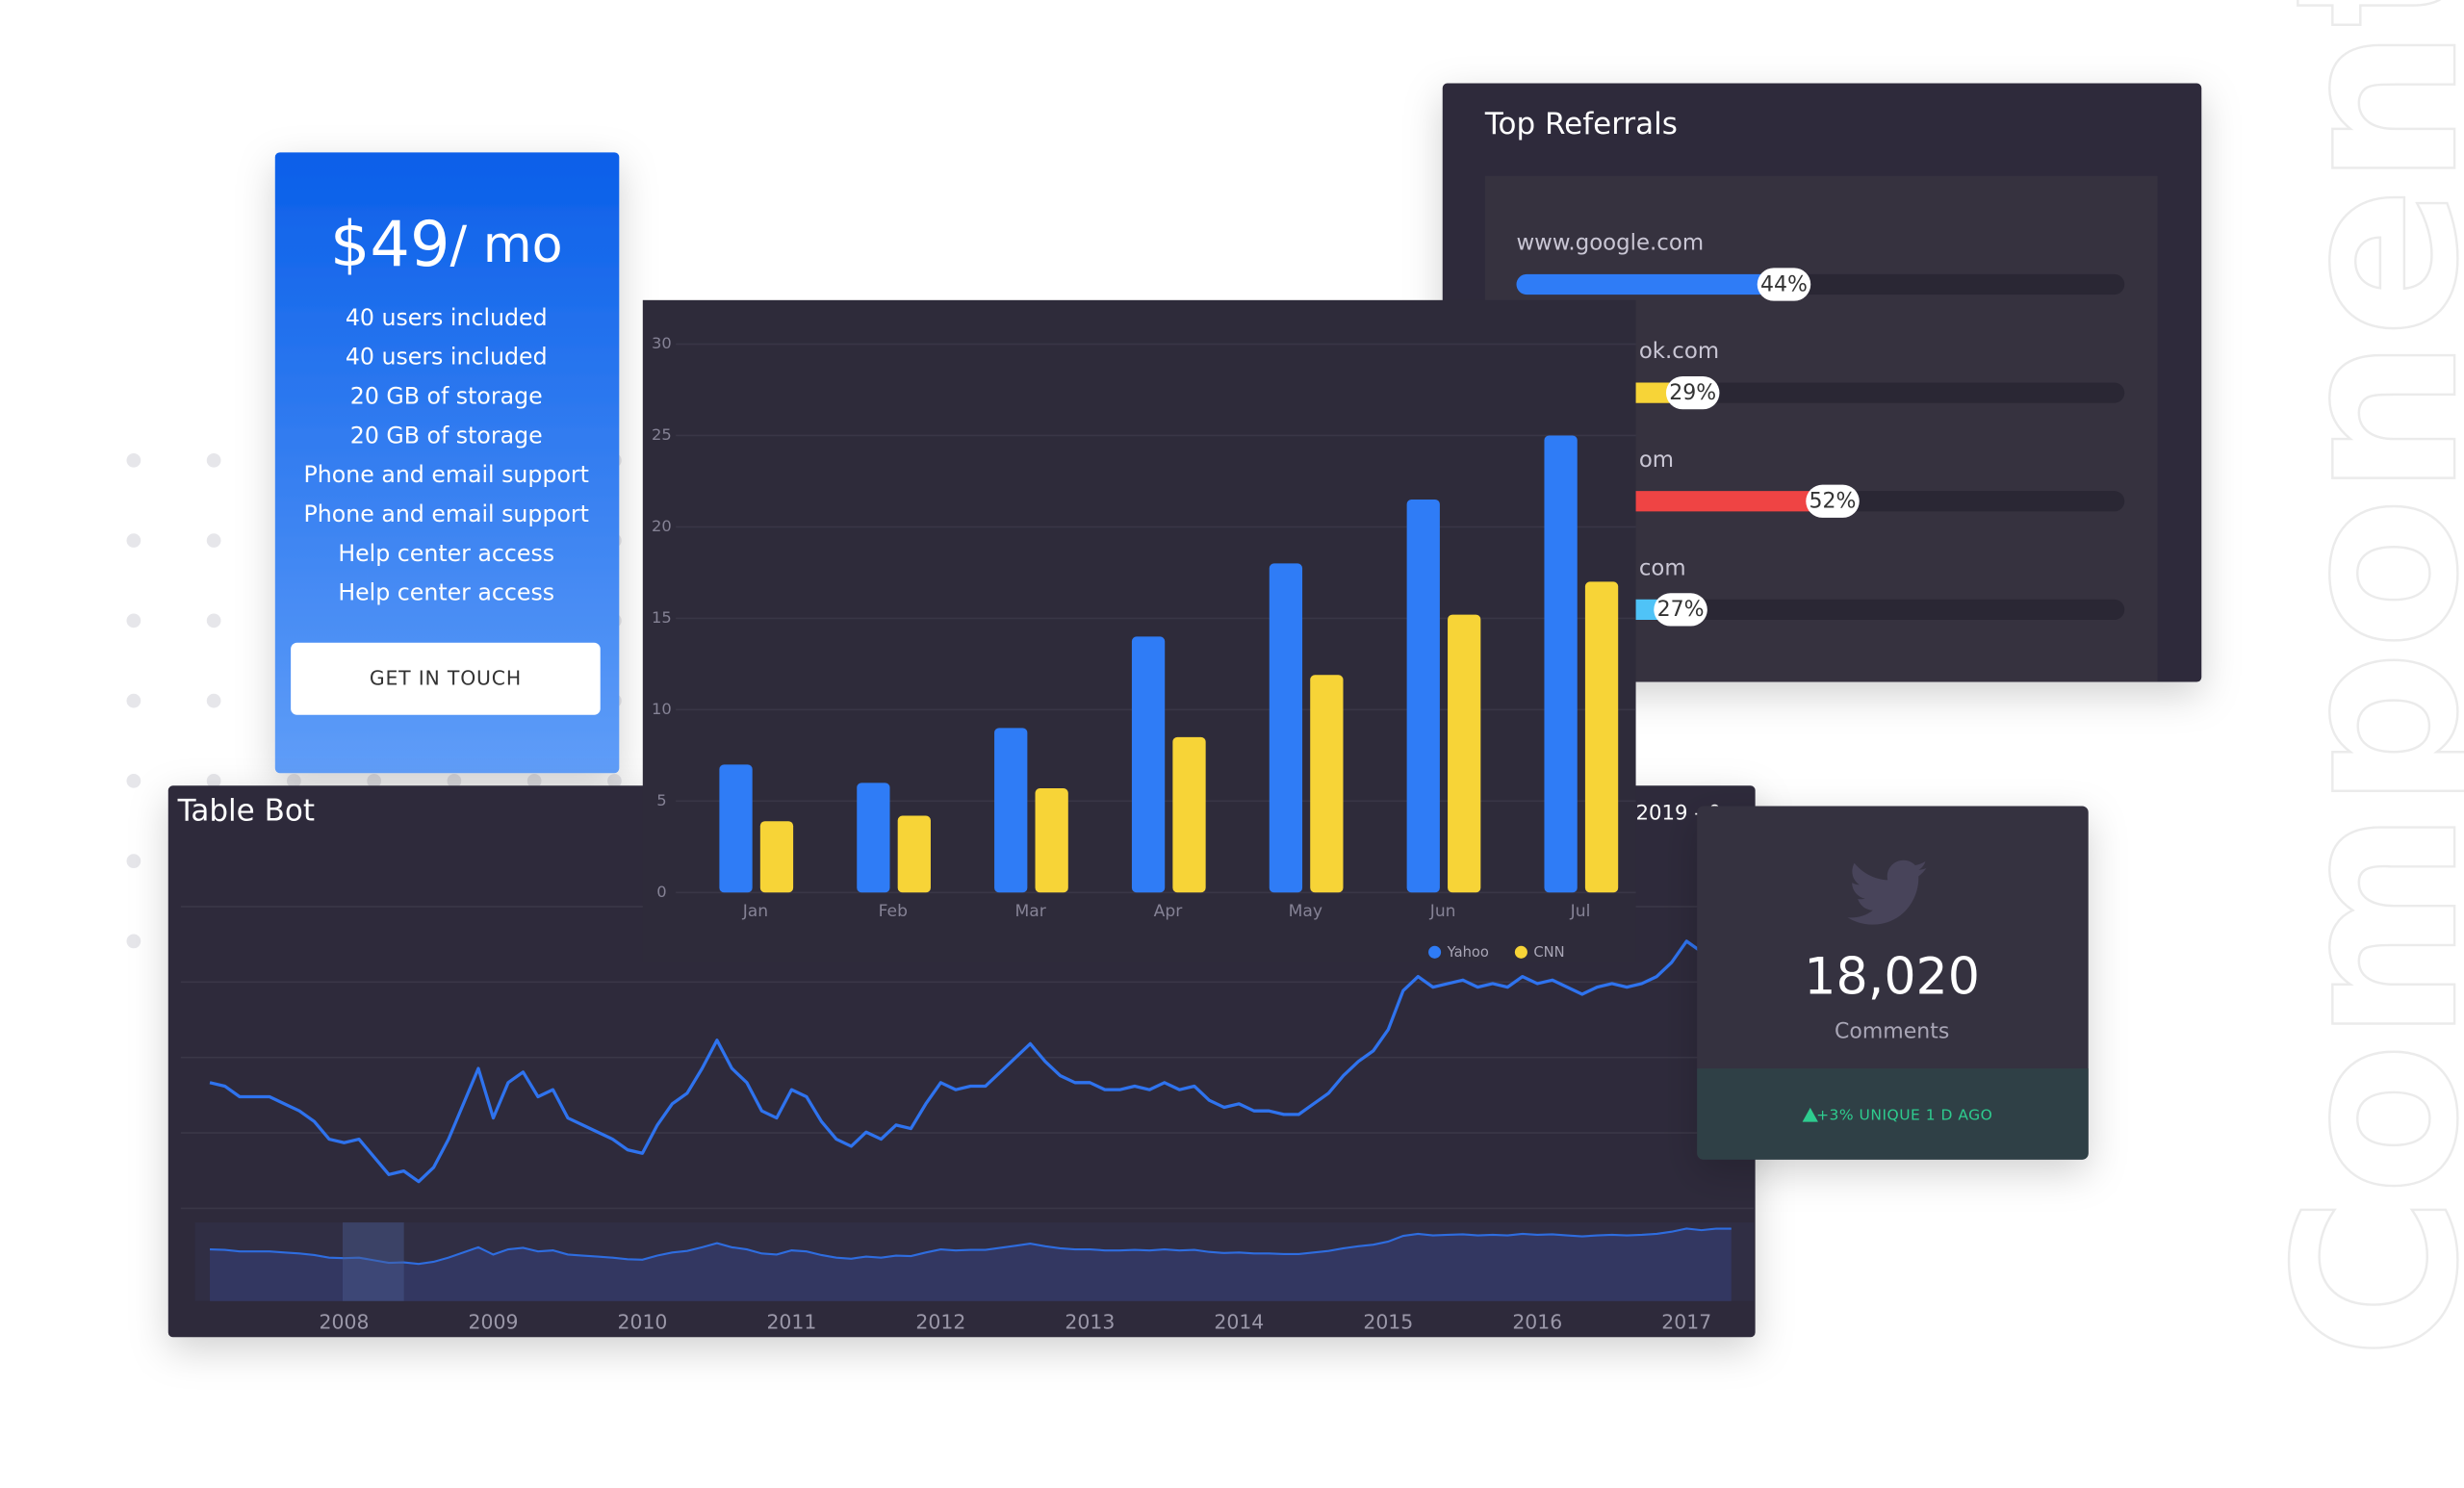 This screenshot has width=2464, height=1488. Describe the element at coordinates (1580, 912) in the screenshot. I see `x-tick-label: Jul` at that location.